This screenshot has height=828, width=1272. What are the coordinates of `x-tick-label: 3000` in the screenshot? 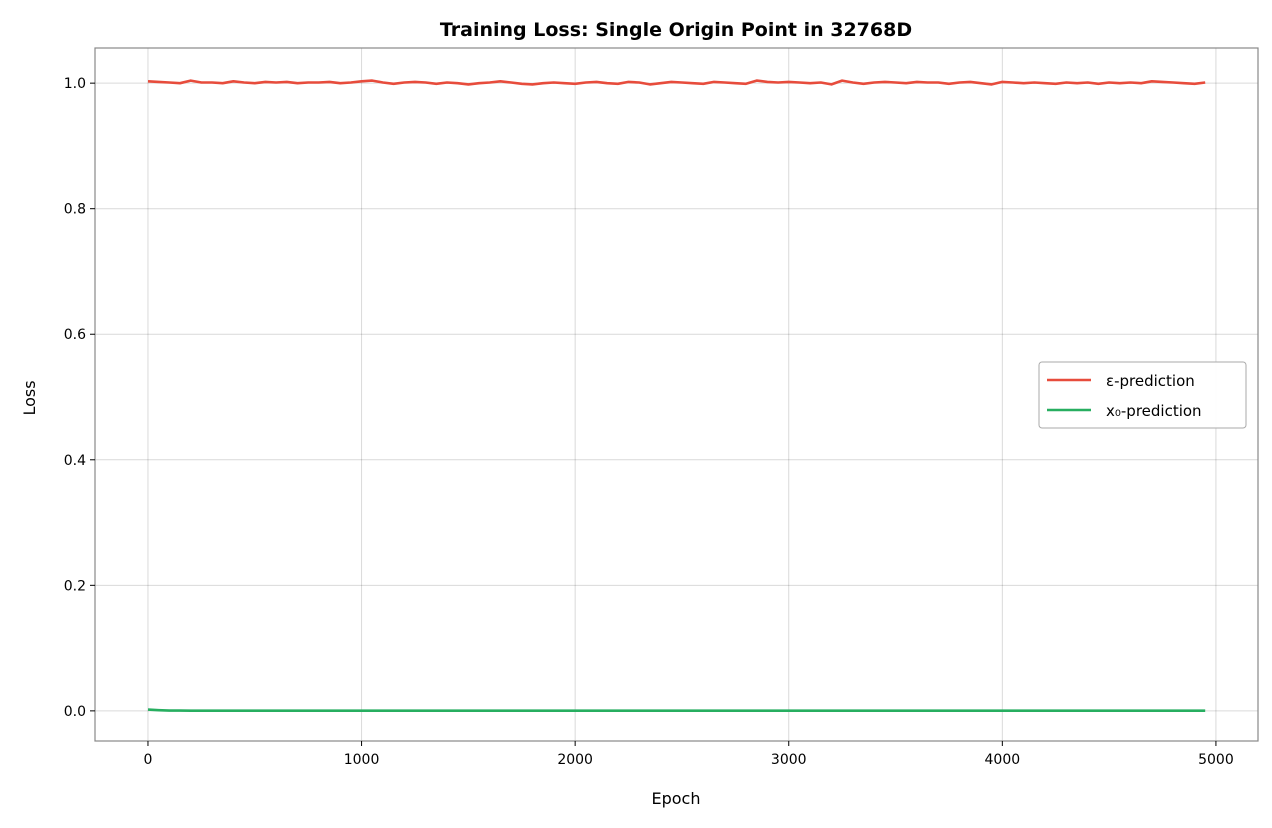 It's located at (789, 760).